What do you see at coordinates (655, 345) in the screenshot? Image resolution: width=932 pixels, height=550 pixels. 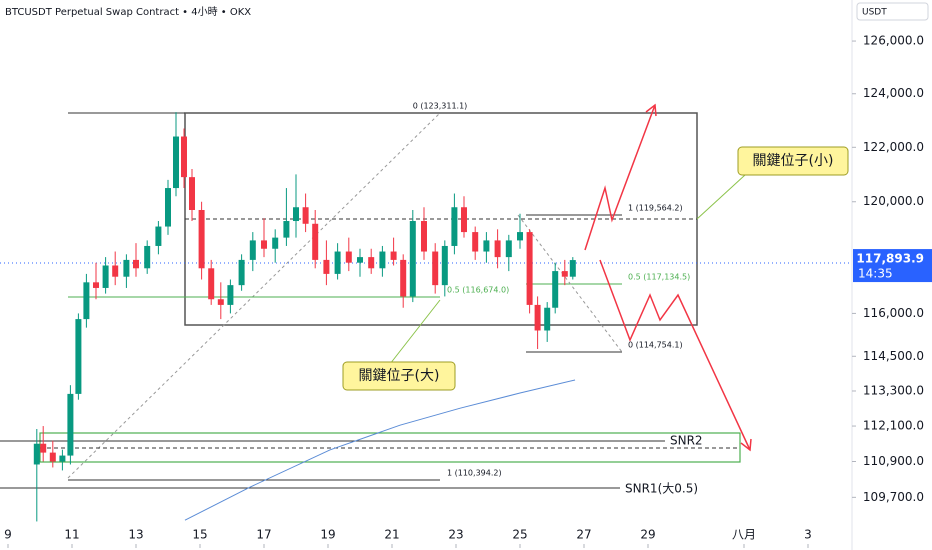 I see `fib-label: 0 (114,754.1)` at bounding box center [655, 345].